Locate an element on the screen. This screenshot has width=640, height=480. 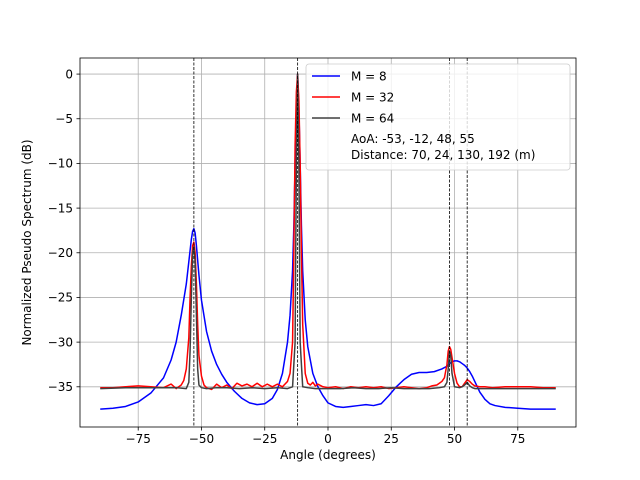
legend-aoa-note: AoA: -53, -12, 48, 55 is located at coordinates (413, 139).